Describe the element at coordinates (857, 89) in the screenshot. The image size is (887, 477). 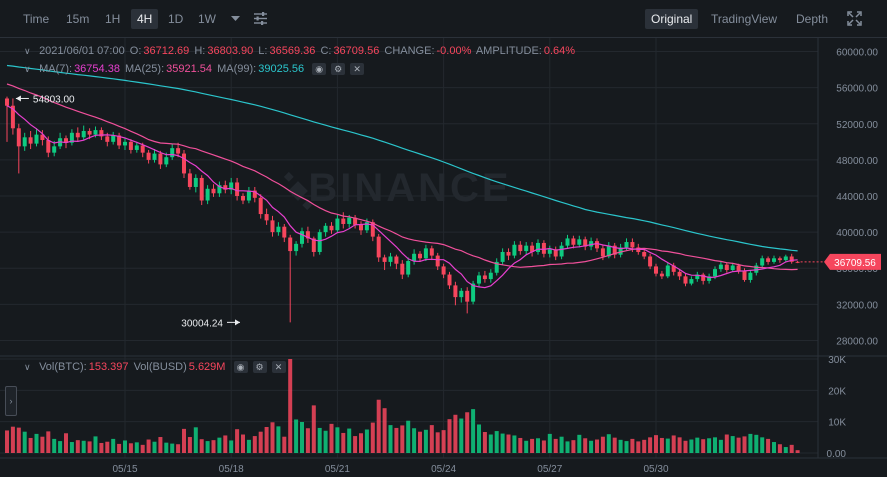
I see `price-tick-label: 56000.00` at that location.